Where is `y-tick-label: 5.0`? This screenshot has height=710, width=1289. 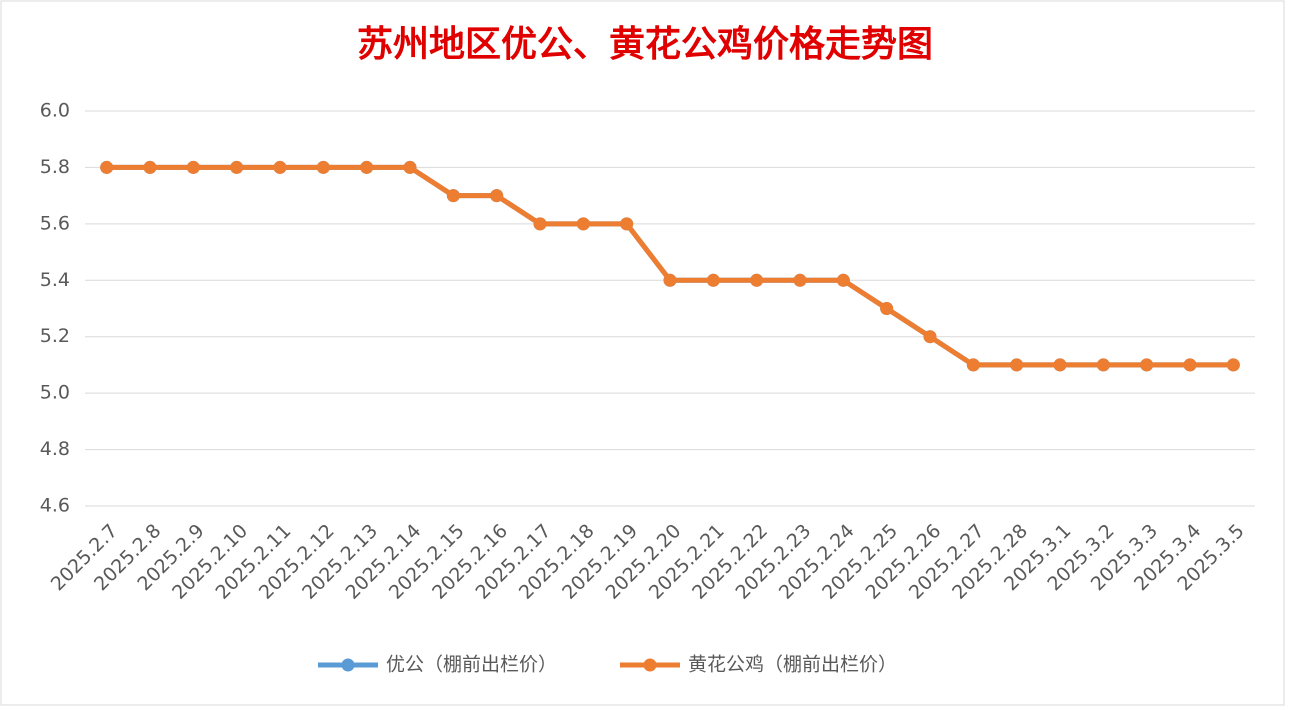 y-tick-label: 5.0 is located at coordinates (55, 393).